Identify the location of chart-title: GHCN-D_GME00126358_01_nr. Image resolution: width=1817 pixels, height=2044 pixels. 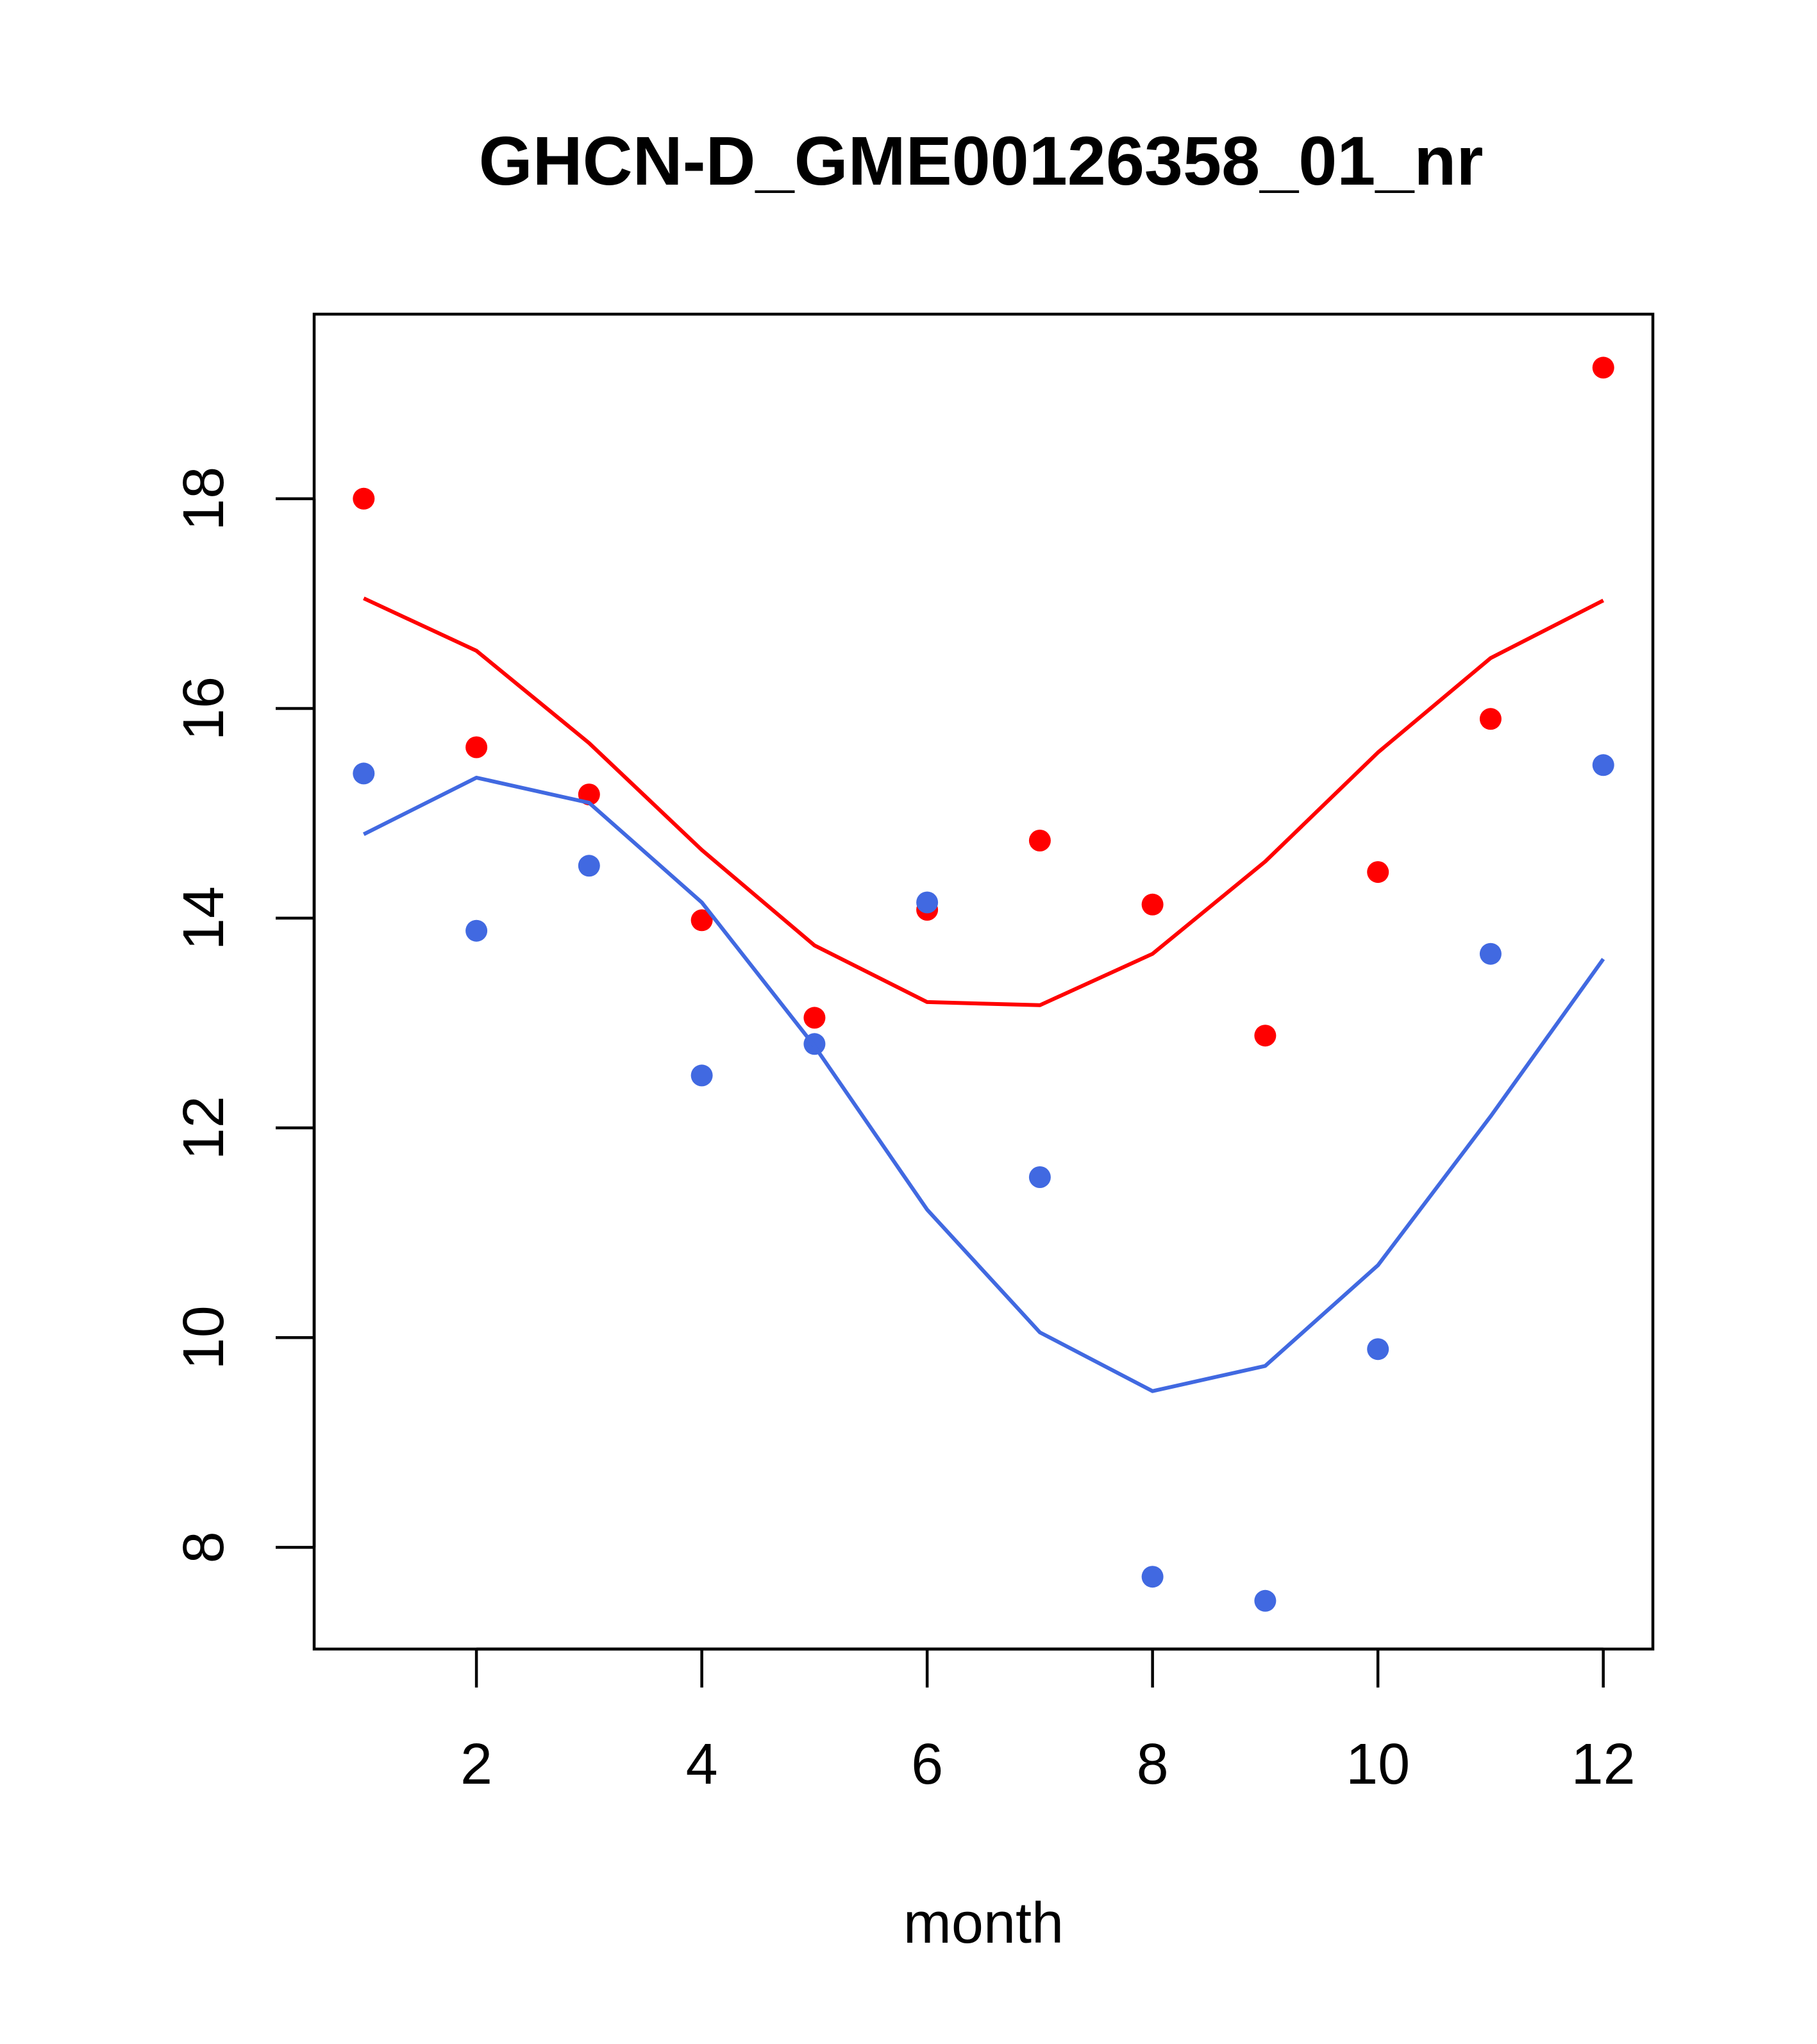
(981, 160).